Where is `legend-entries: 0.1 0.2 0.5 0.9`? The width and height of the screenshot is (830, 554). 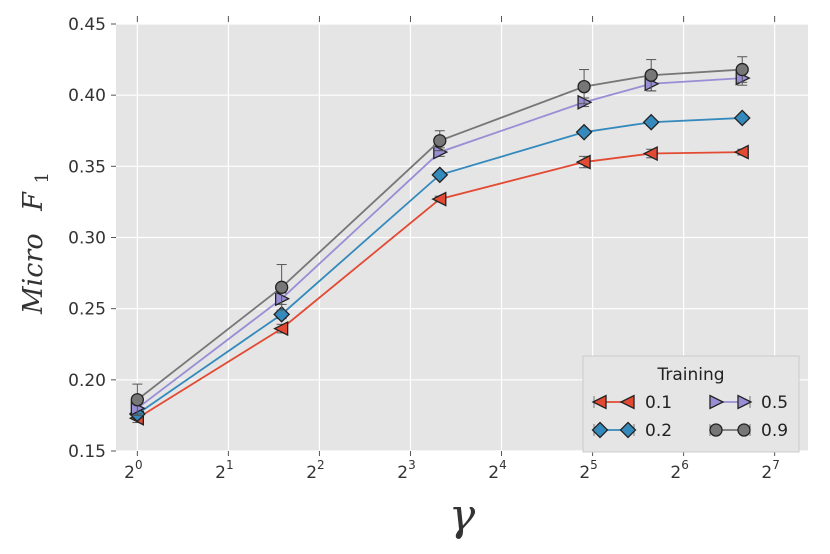 legend-entries: 0.1 0.2 0.5 0.9 is located at coordinates (689, 417).